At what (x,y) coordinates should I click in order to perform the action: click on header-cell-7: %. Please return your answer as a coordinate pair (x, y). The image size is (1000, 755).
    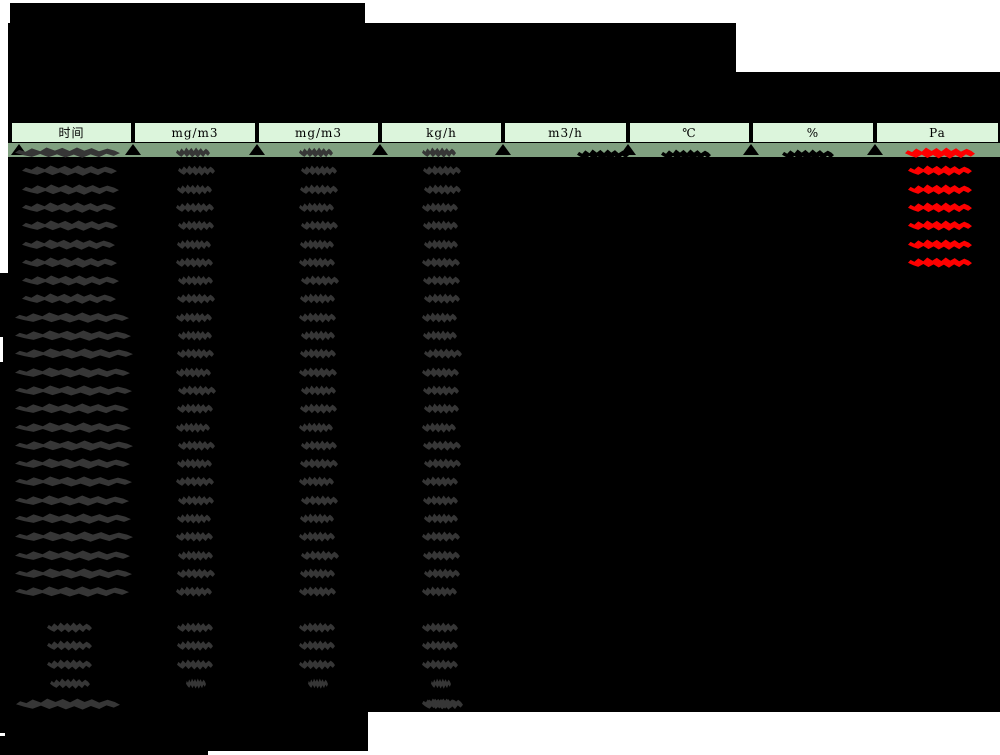
    Looking at the image, I should click on (813, 132).